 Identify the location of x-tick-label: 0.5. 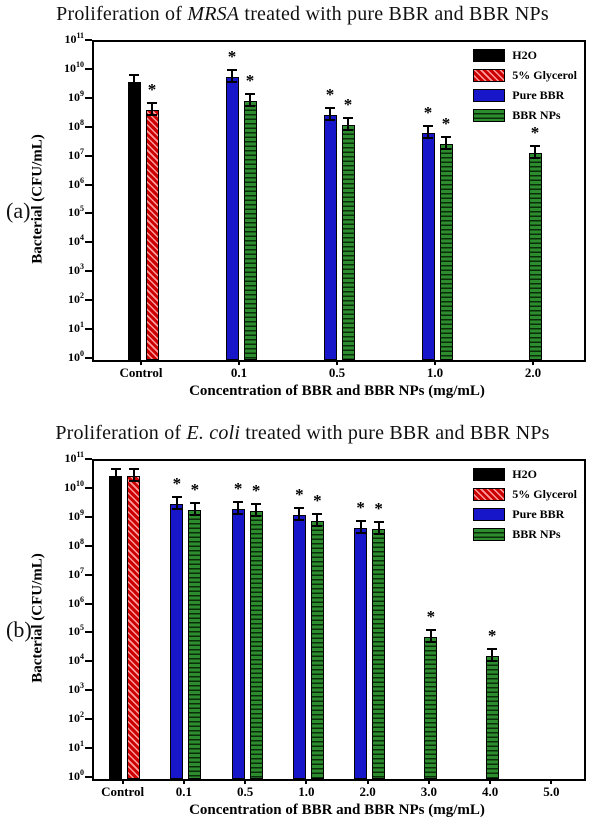
(245, 791).